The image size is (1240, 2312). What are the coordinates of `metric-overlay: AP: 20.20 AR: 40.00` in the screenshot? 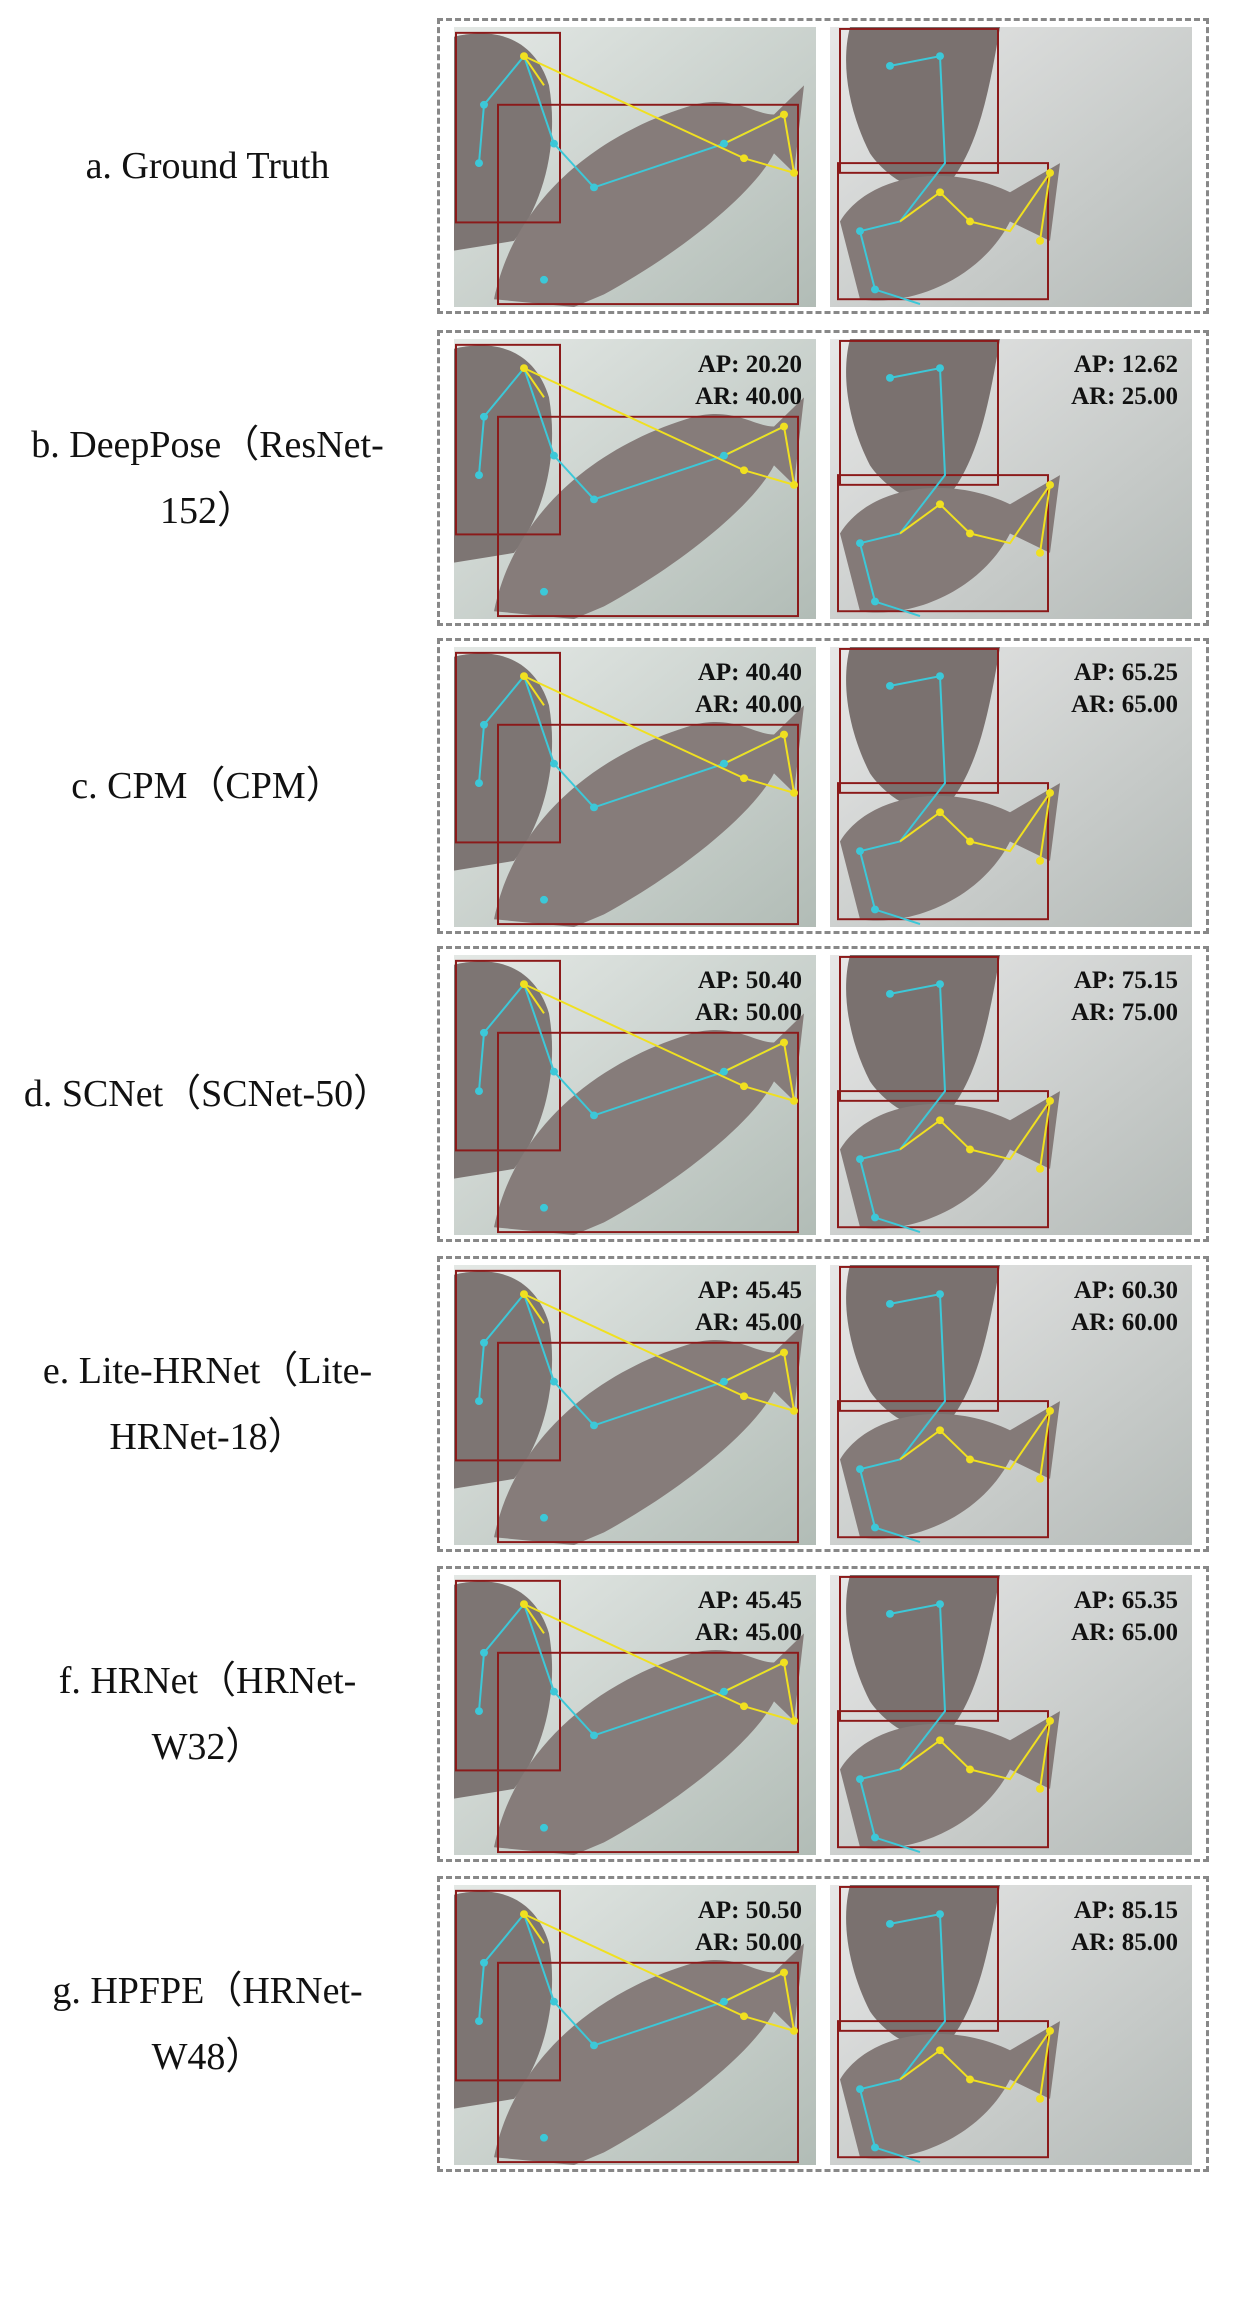 It's located at (748, 381).